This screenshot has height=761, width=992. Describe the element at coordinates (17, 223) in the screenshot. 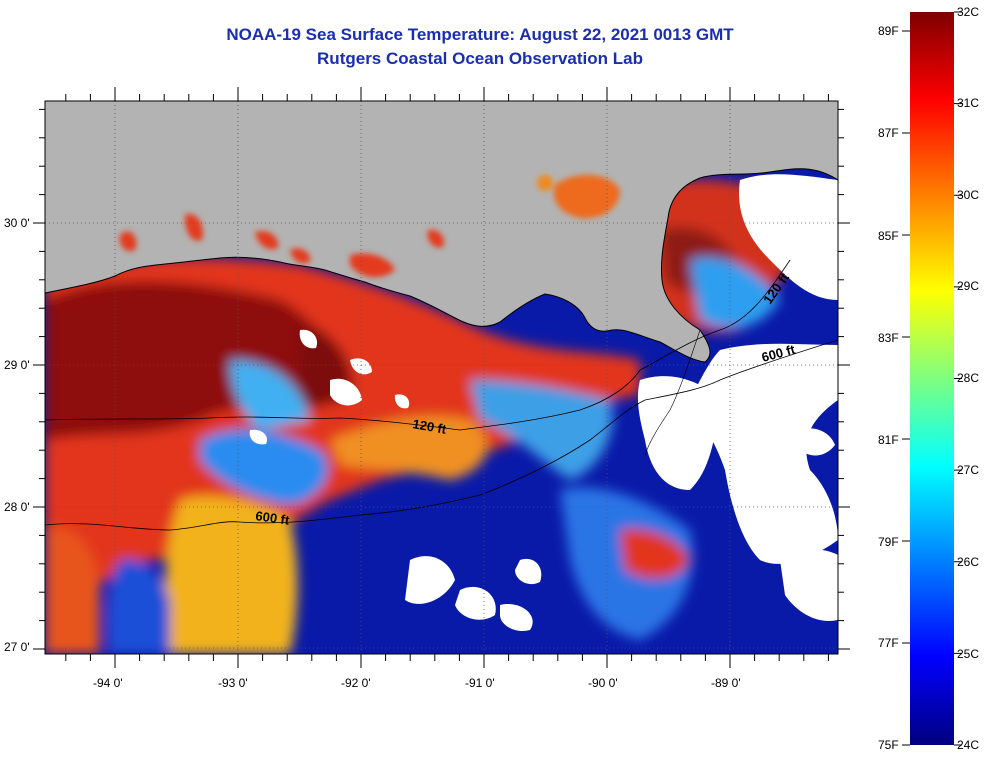

I see `lat-label-30: 30 0'` at that location.